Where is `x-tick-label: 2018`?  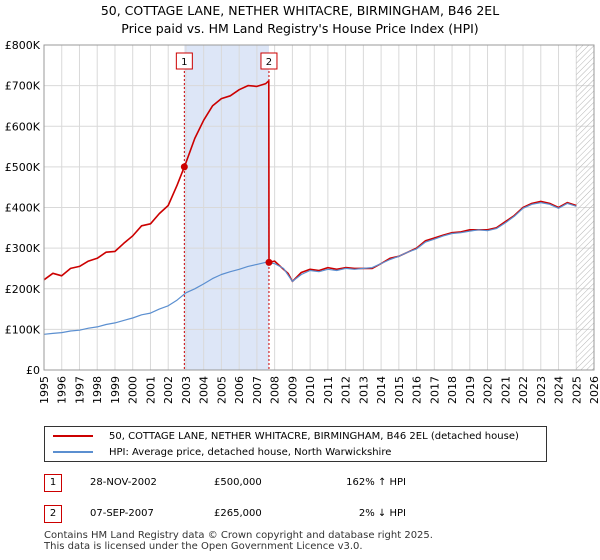 x-tick-label: 2018 is located at coordinates (452, 390).